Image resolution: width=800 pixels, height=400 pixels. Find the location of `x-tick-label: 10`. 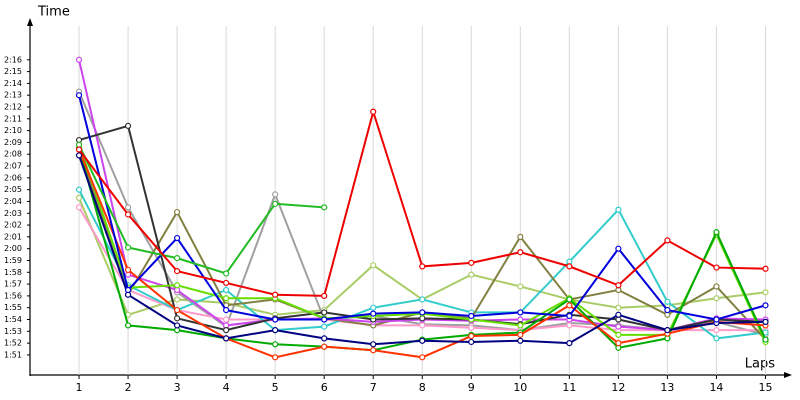

x-tick-label: 10 is located at coordinates (520, 387).